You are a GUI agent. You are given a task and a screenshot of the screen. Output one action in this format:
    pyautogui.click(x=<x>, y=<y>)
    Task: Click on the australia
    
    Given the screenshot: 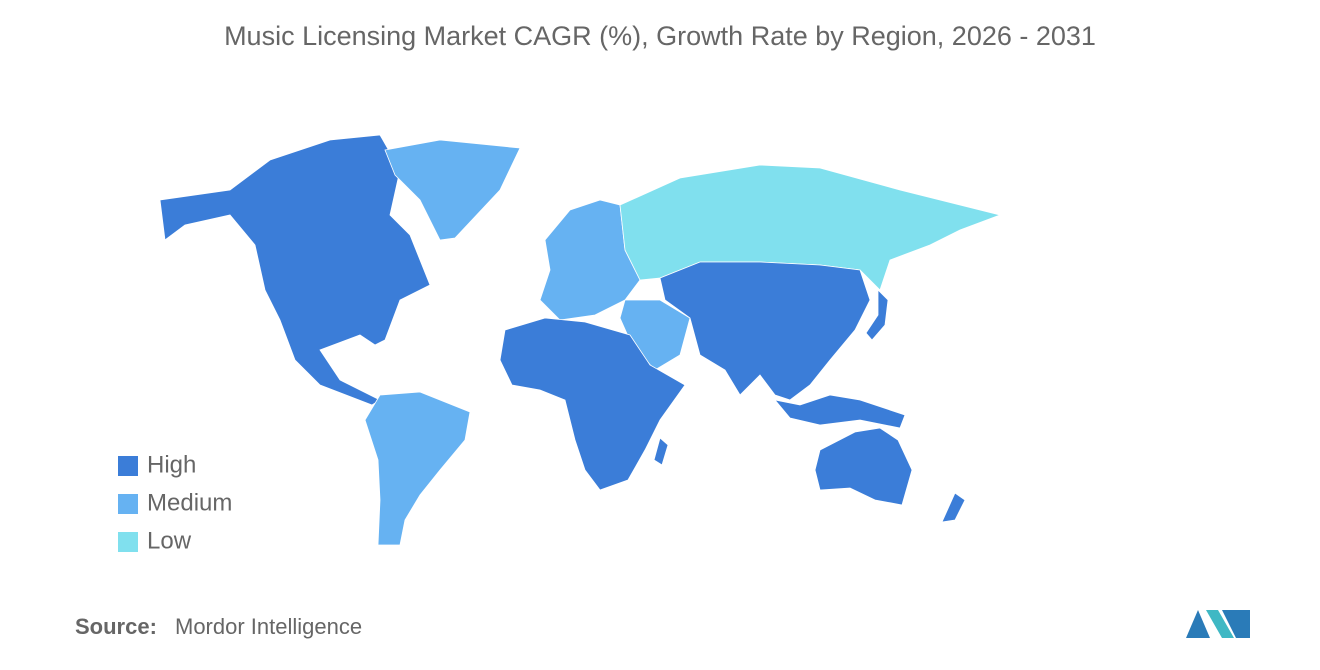 What is the action you would take?
    pyautogui.click(x=863, y=466)
    